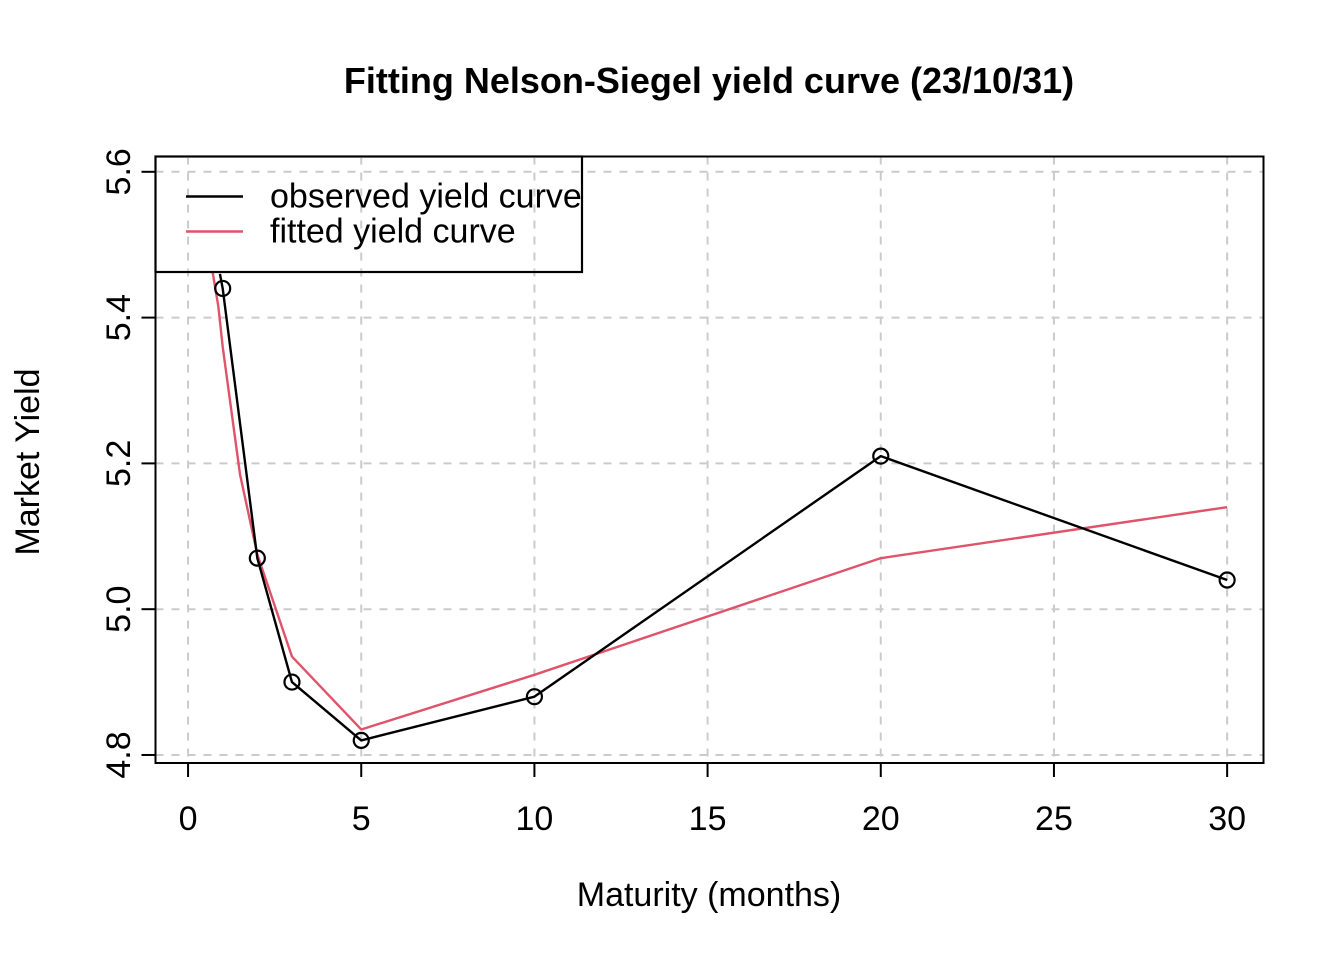 Image resolution: width=1344 pixels, height=960 pixels. I want to click on x-tick-label: 5, so click(361, 819).